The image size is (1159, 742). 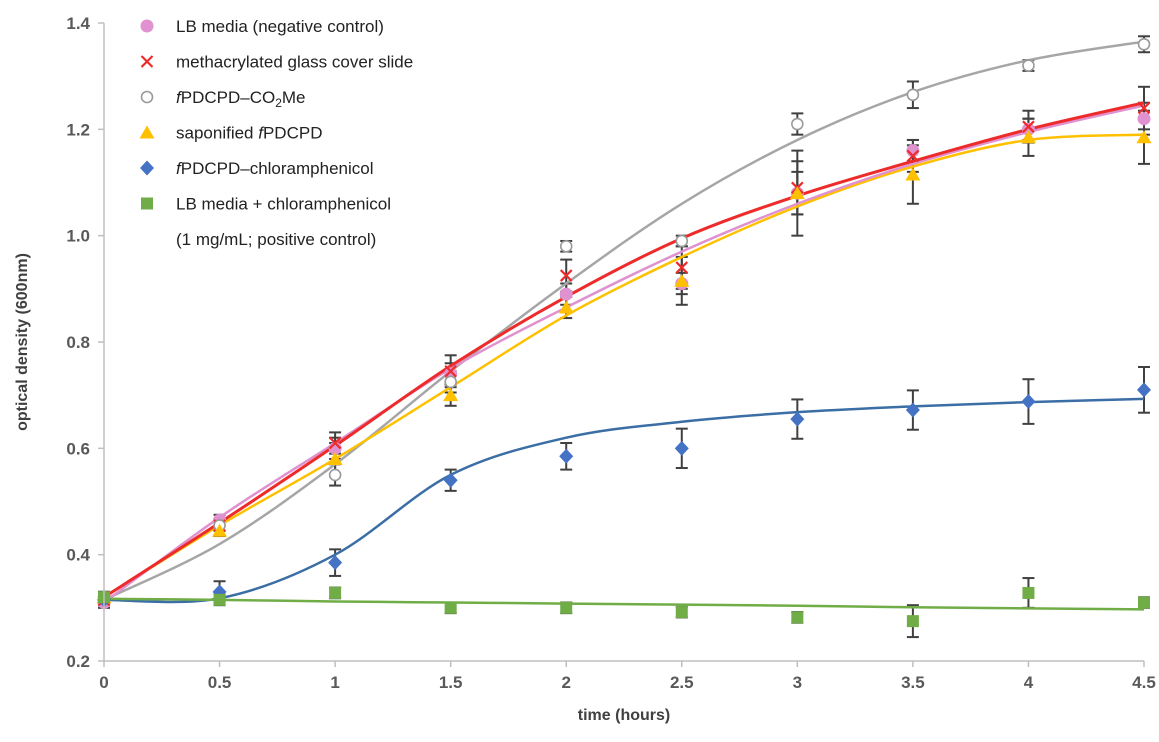 I want to click on y-axis-label: optical density (600nm), so click(x=22, y=342).